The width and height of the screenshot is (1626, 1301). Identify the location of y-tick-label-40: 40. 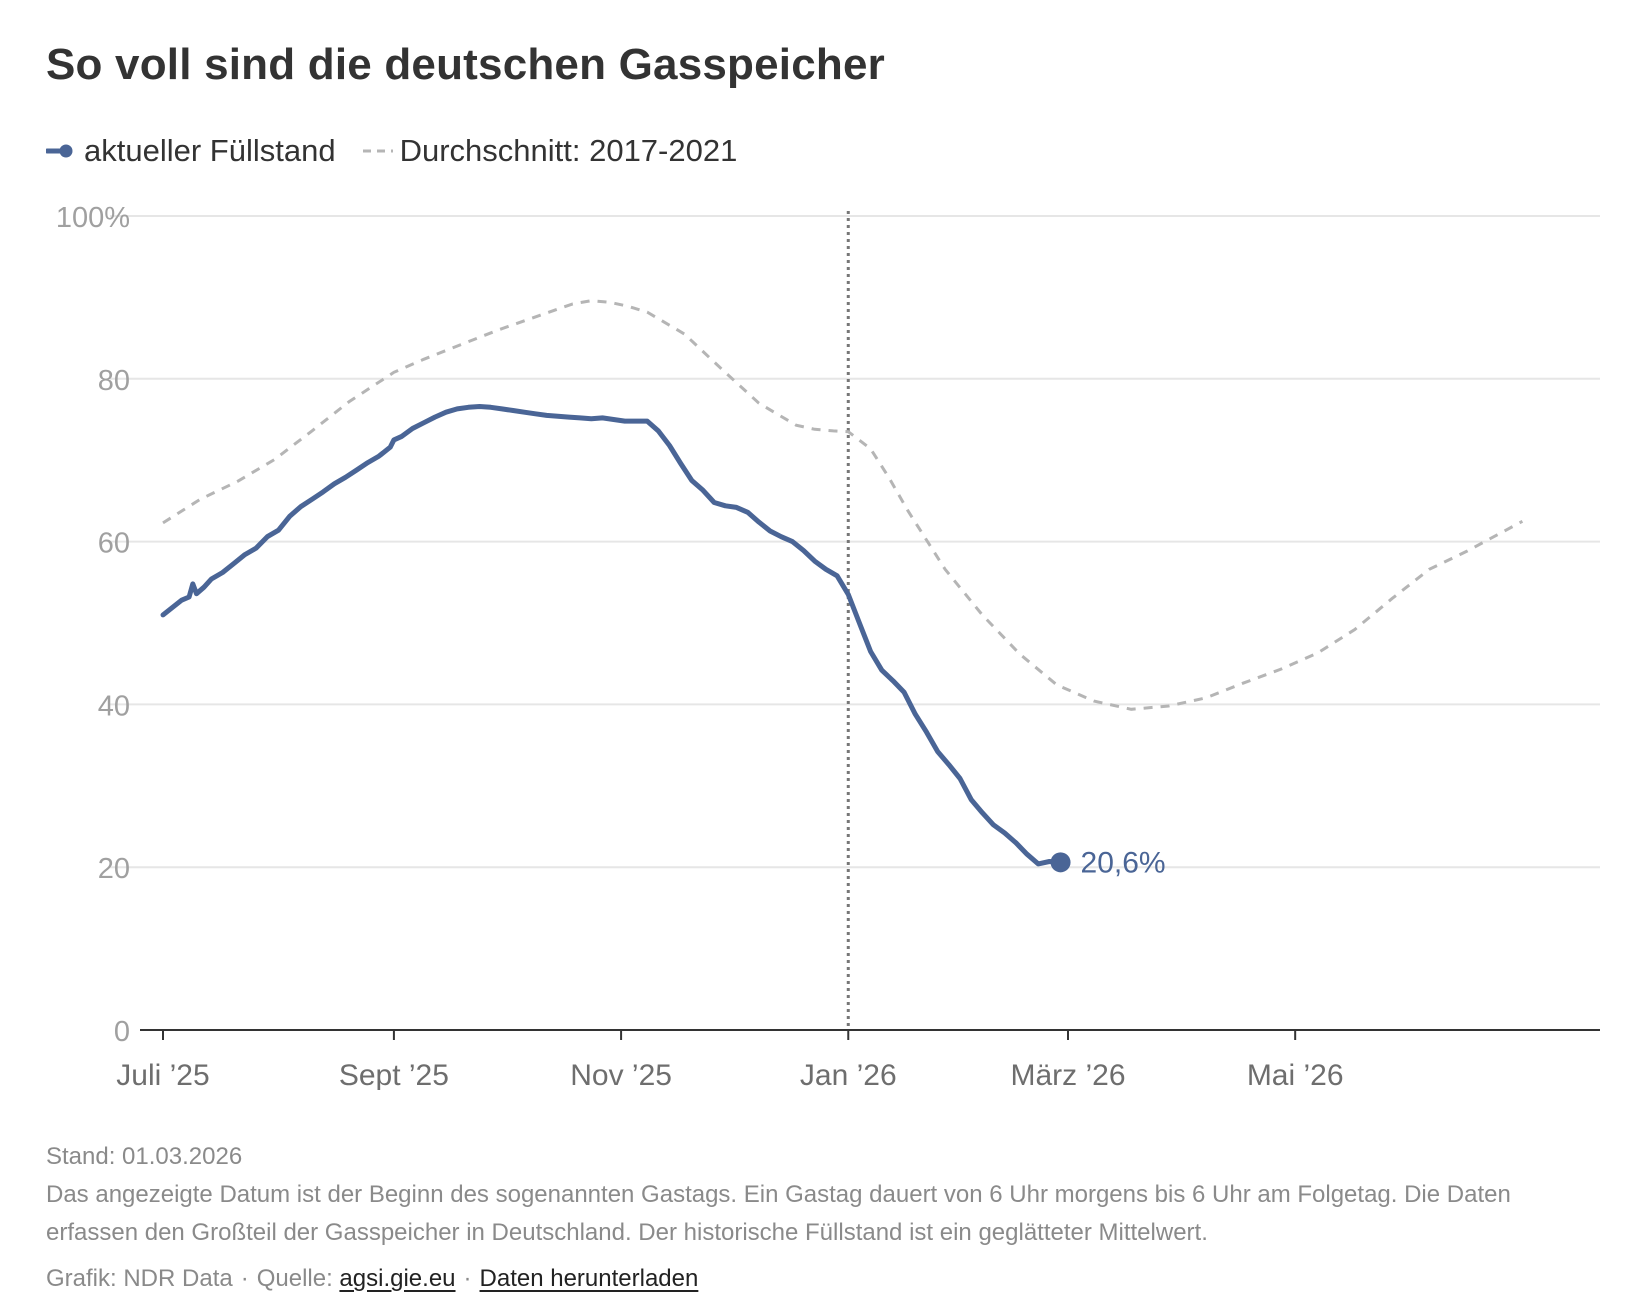
(114, 706).